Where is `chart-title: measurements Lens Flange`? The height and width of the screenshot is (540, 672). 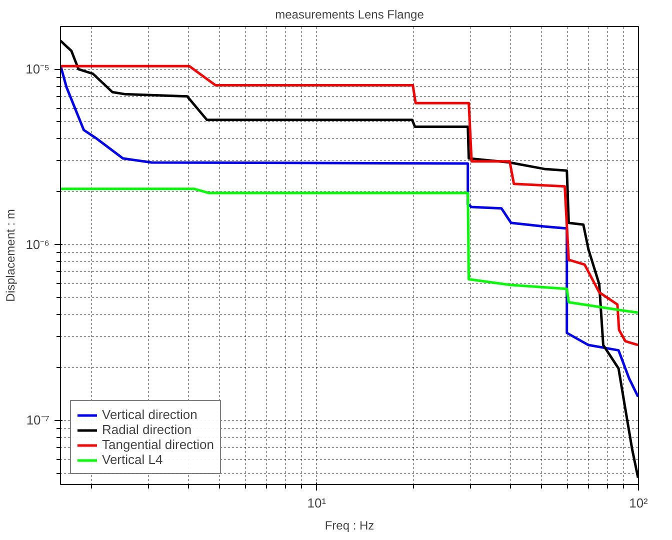
chart-title: measurements Lens Flange is located at coordinates (349, 15).